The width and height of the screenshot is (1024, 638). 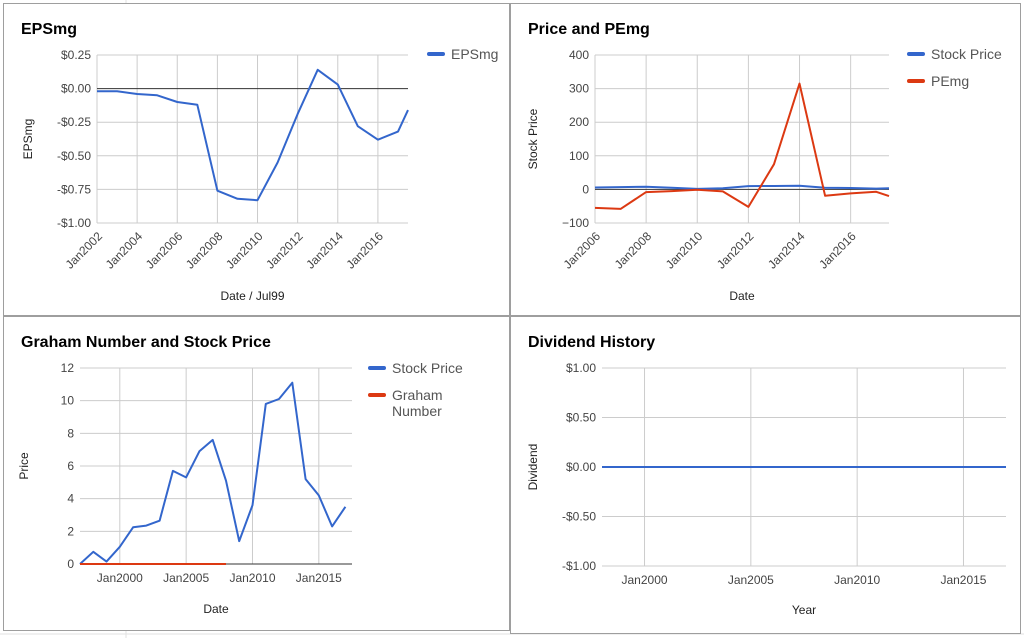 I want to click on x-axis-label: Date / Jul99, so click(x=252, y=296).